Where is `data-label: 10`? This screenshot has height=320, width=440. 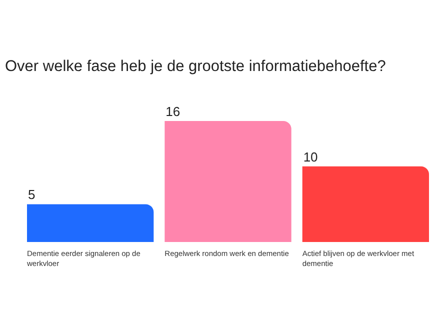 data-label: 10 is located at coordinates (310, 156).